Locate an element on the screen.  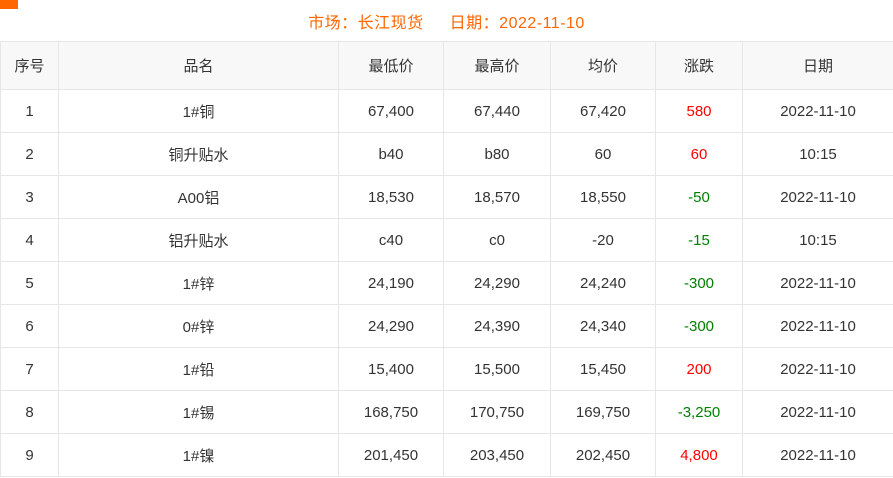
cell-avg-price: 60 is located at coordinates (603, 154).